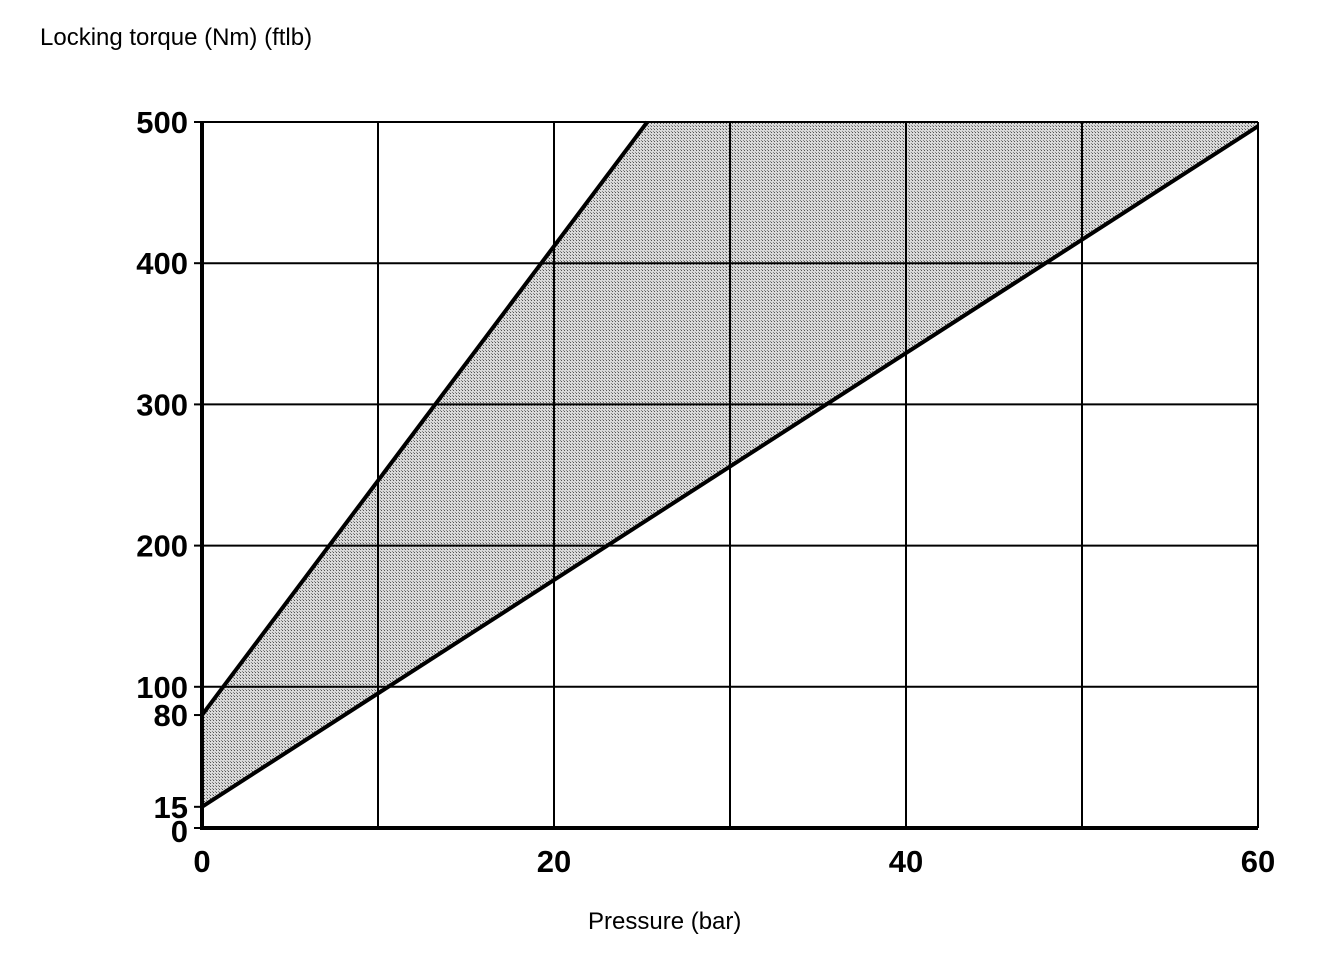 Image resolution: width=1344 pixels, height=976 pixels. I want to click on y-tick-label: 400, so click(162, 263).